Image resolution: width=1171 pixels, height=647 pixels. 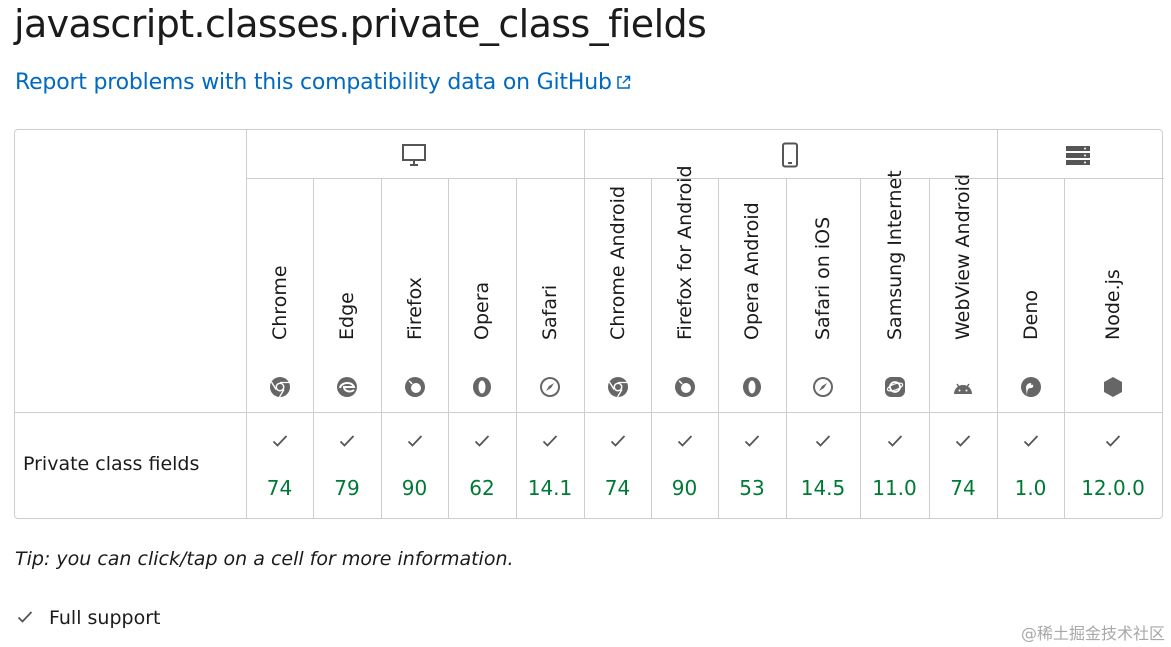 I want to click on browser-header: Opera Android, so click(x=752, y=295).